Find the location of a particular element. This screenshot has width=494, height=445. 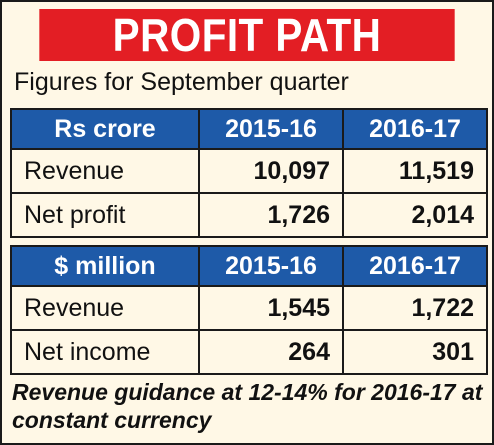

row-label: Net income is located at coordinates (105, 352).